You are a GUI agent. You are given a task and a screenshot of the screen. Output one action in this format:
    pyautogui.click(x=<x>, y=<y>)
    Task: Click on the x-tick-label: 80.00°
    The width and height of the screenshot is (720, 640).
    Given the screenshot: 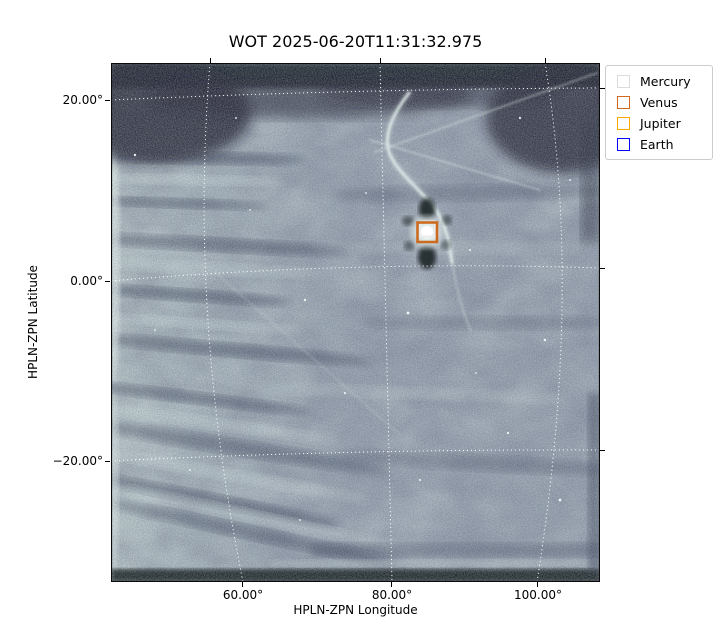 What is the action you would take?
    pyautogui.click(x=392, y=595)
    